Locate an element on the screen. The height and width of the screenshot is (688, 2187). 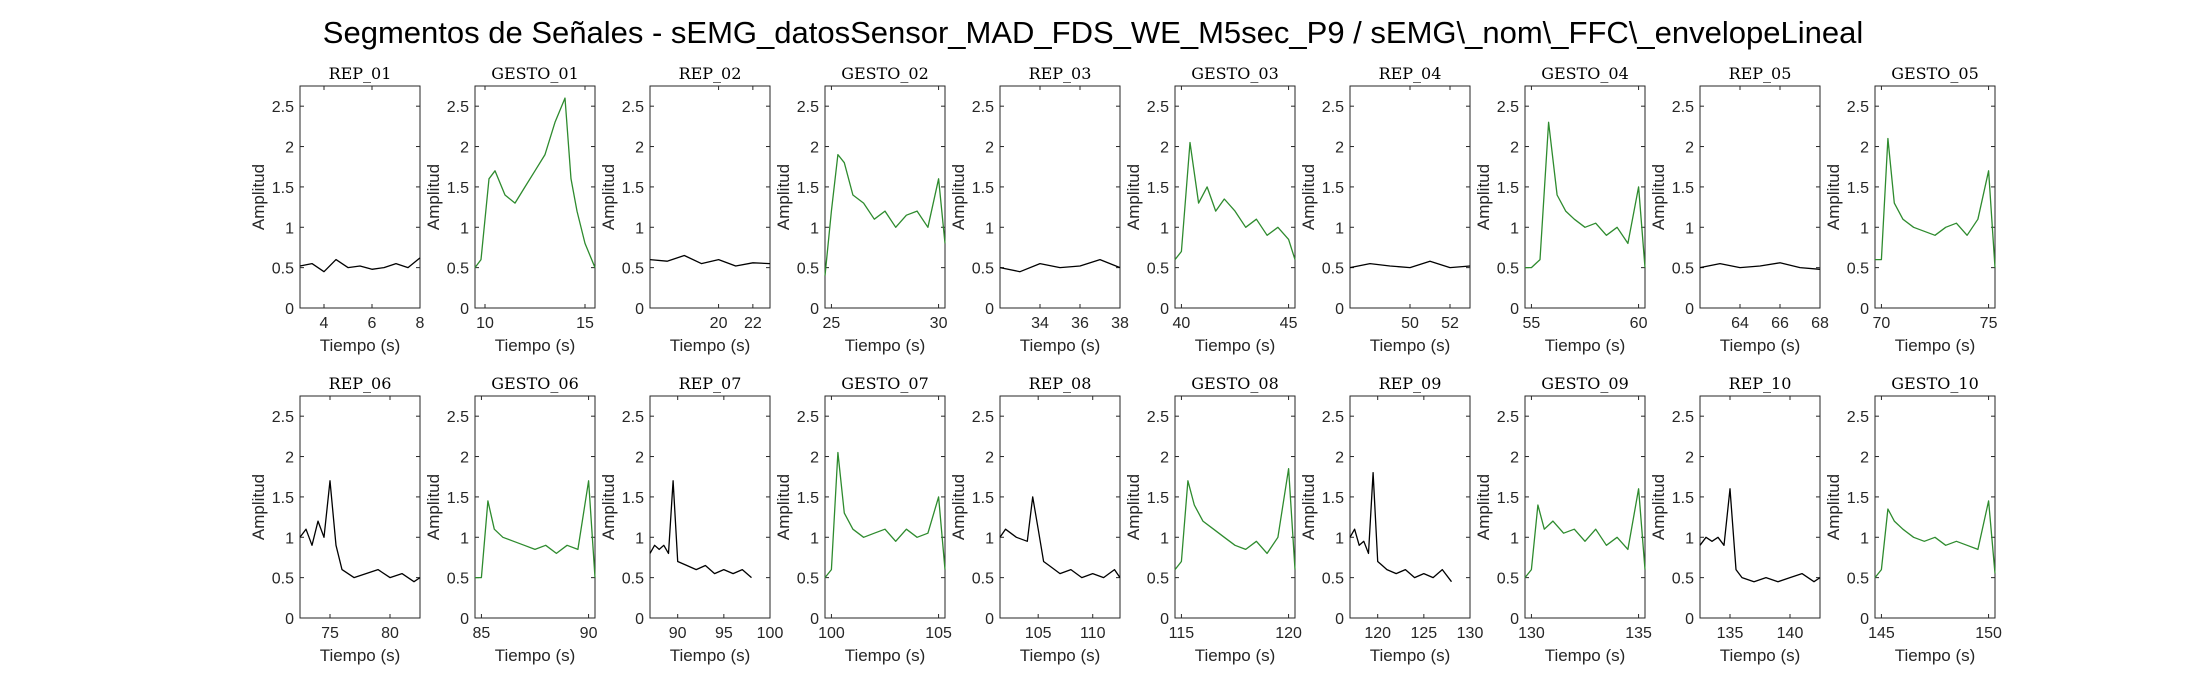
panel-title: GESTO_03 is located at coordinates (1235, 73).